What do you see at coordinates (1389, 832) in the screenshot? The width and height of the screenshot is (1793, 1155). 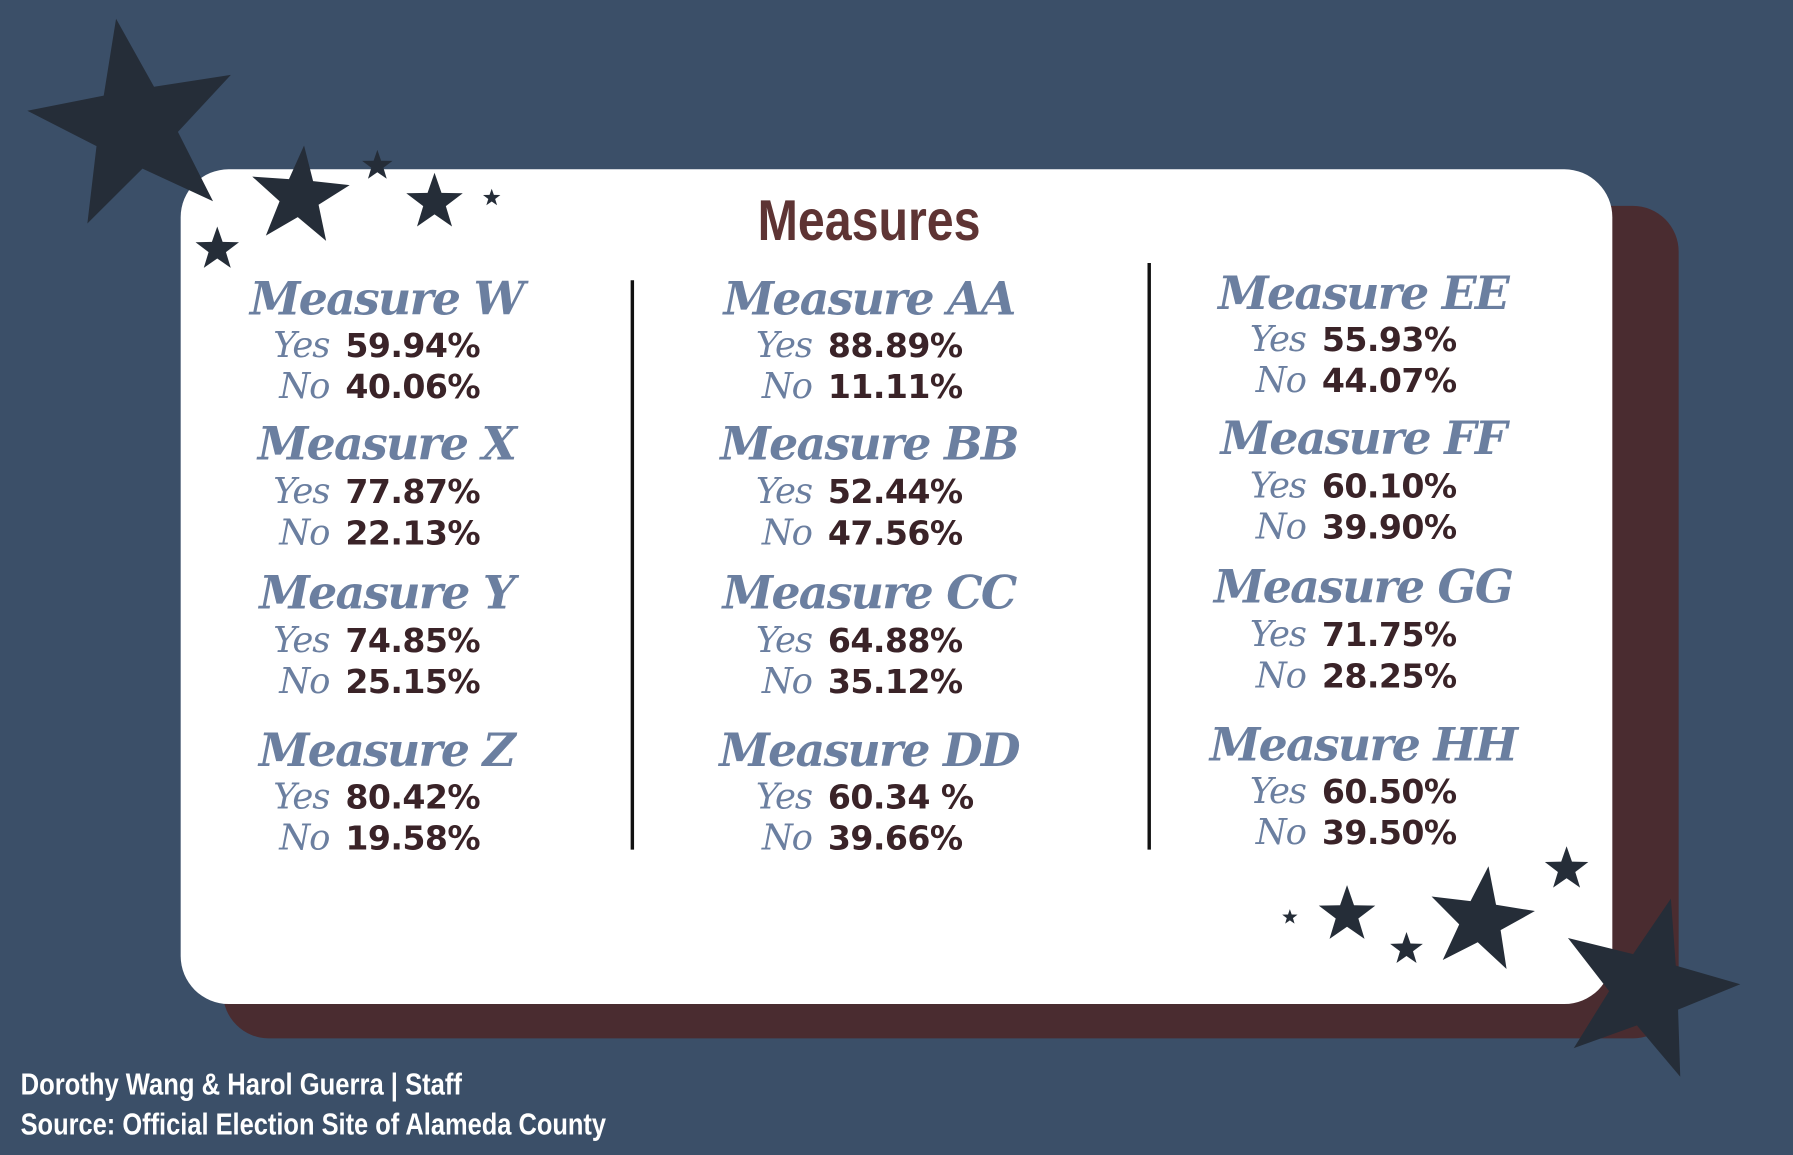 I see `no-value: 39.50%` at bounding box center [1389, 832].